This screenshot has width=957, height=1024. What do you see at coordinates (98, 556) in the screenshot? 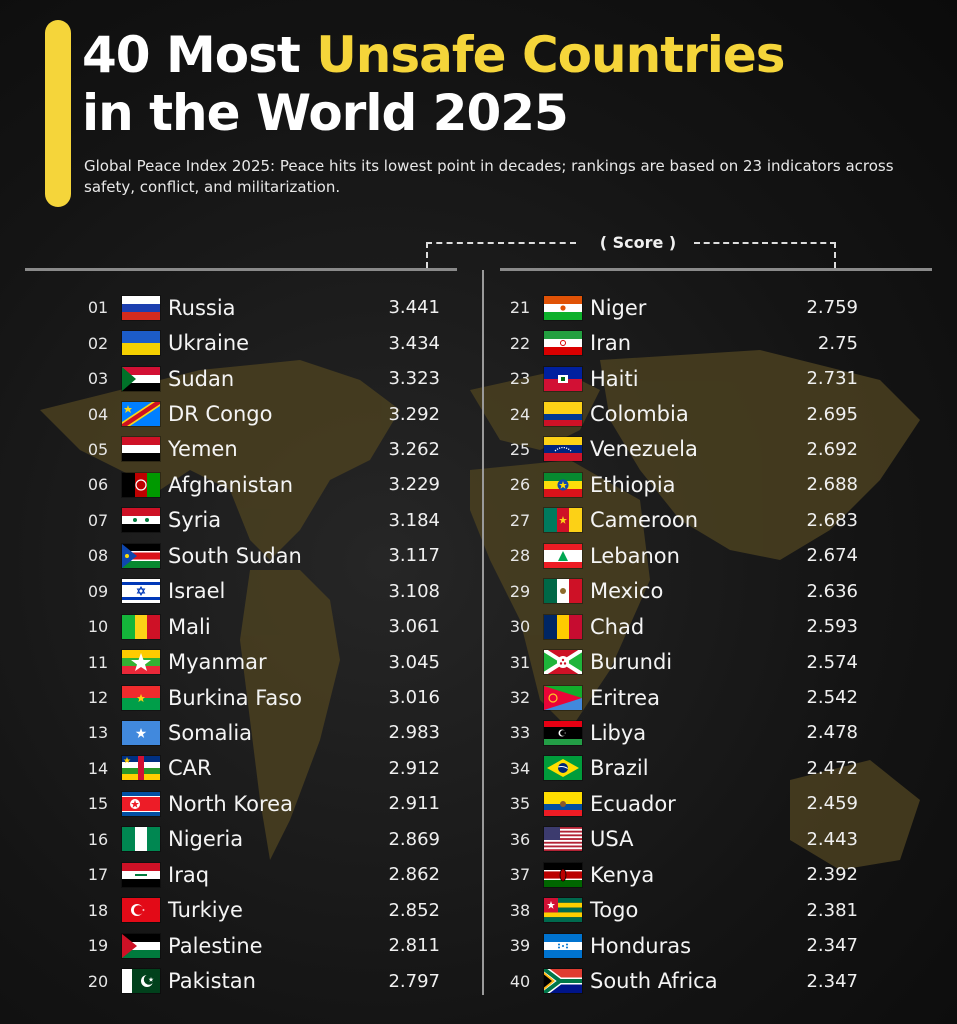
I see `rank-number: 08` at bounding box center [98, 556].